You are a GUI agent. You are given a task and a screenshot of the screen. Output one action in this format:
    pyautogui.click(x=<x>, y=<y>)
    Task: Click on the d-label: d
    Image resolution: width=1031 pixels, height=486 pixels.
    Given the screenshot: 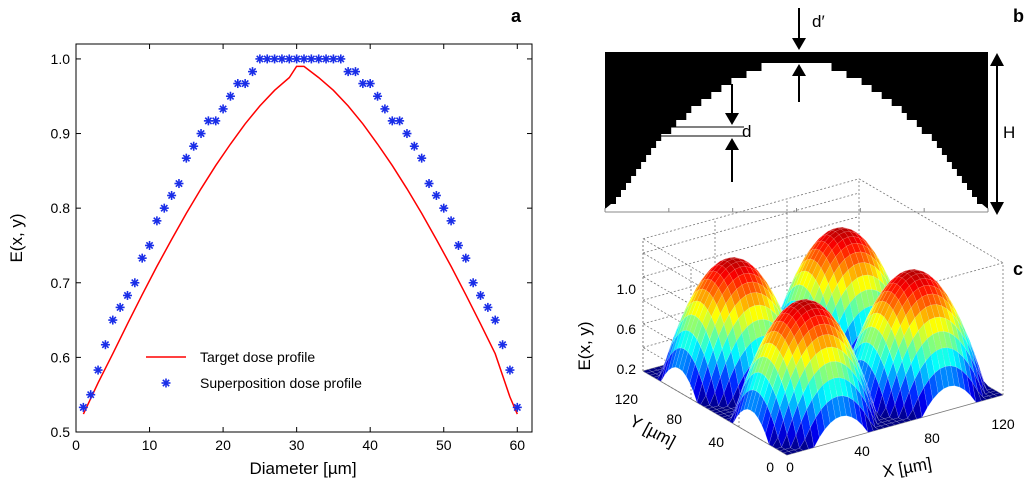 What is the action you would take?
    pyautogui.click(x=746, y=131)
    